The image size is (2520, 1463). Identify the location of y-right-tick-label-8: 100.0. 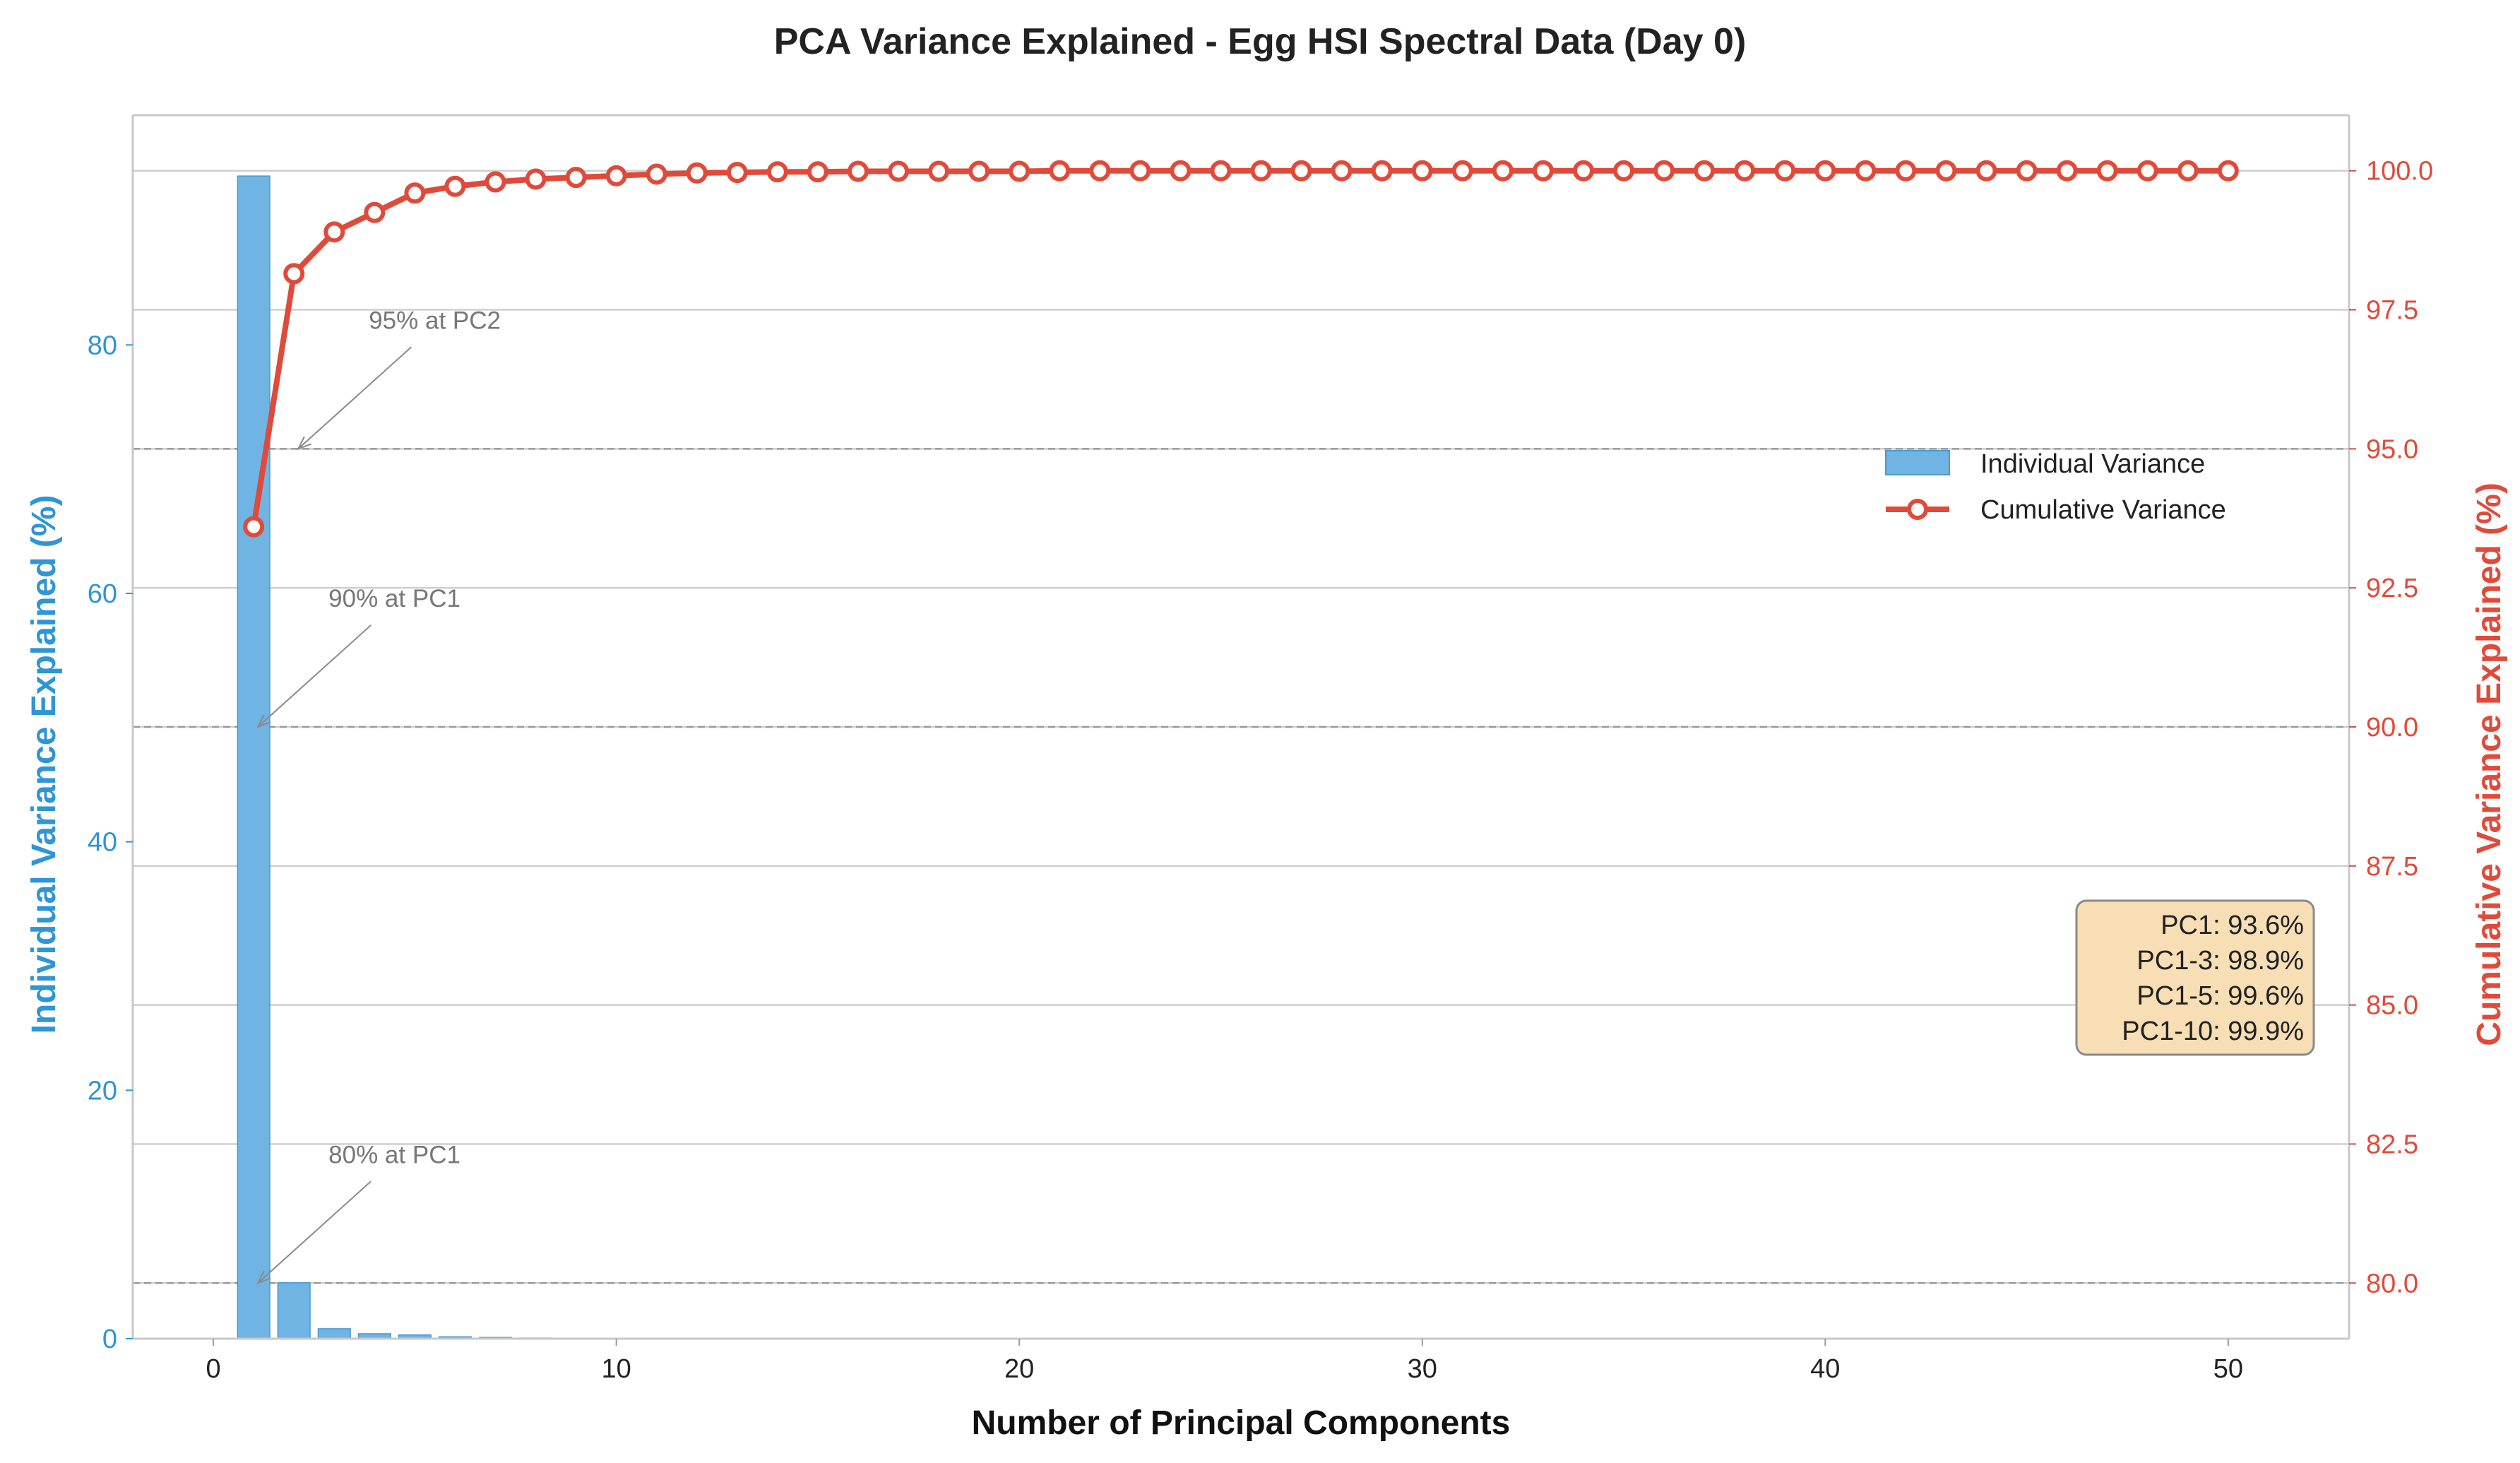
(2400, 171).